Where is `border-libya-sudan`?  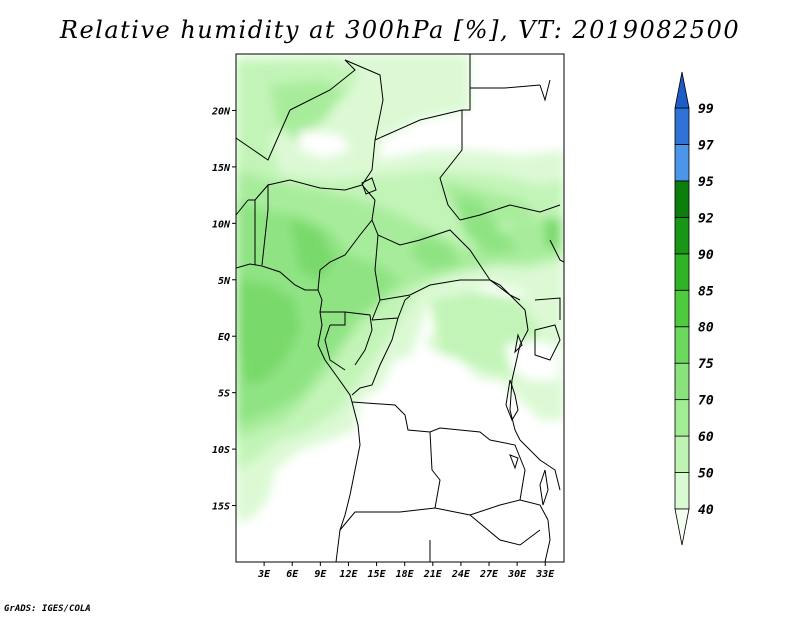
border-libya-sudan is located at coordinates (418, 125).